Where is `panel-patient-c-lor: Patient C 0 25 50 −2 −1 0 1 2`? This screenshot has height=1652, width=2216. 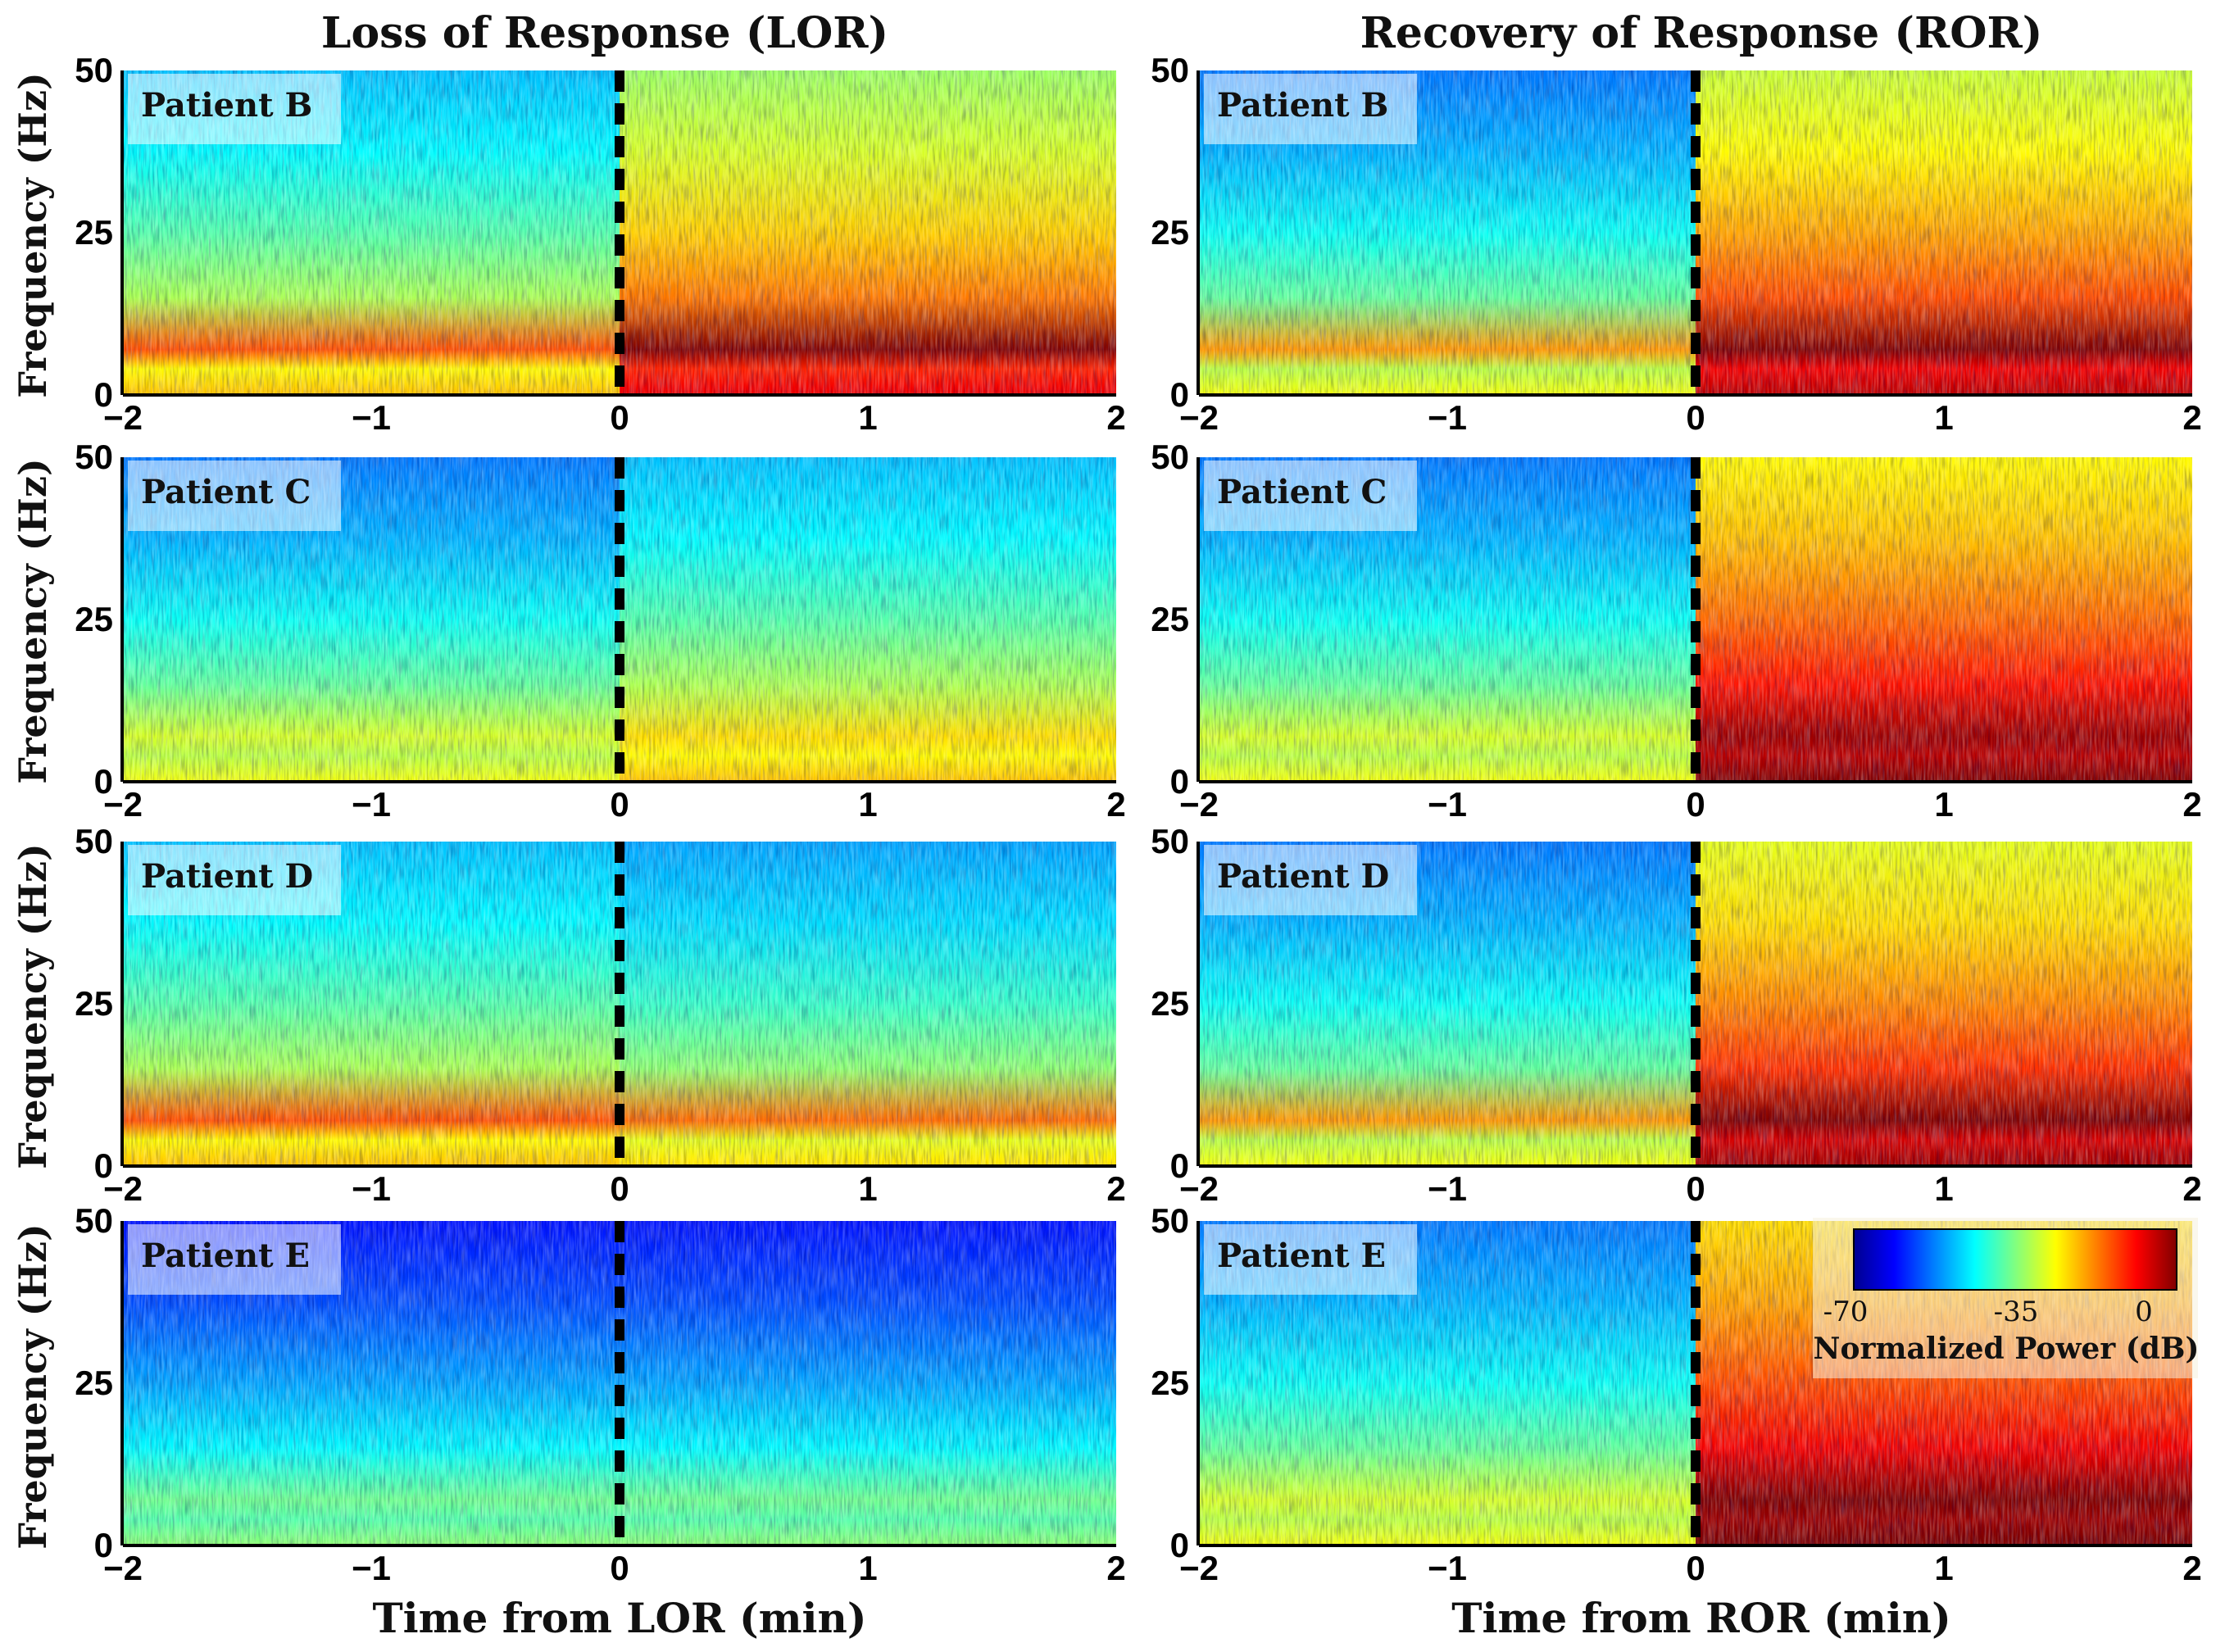
panel-patient-c-lor: Patient C 0 25 50 −2 −1 0 1 2 is located at coordinates (600, 631).